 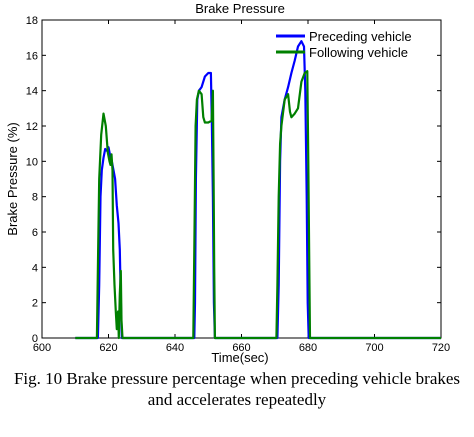 I want to click on y-tick-label: 0, so click(x=35, y=339).